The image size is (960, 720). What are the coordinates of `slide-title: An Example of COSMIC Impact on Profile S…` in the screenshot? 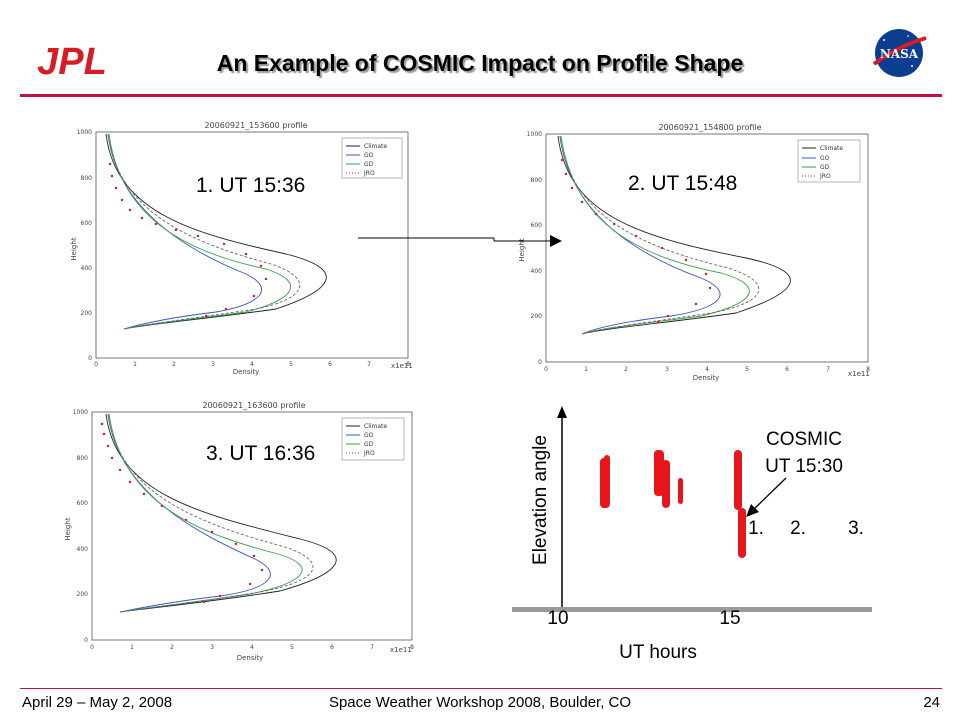 It's located at (480, 63).